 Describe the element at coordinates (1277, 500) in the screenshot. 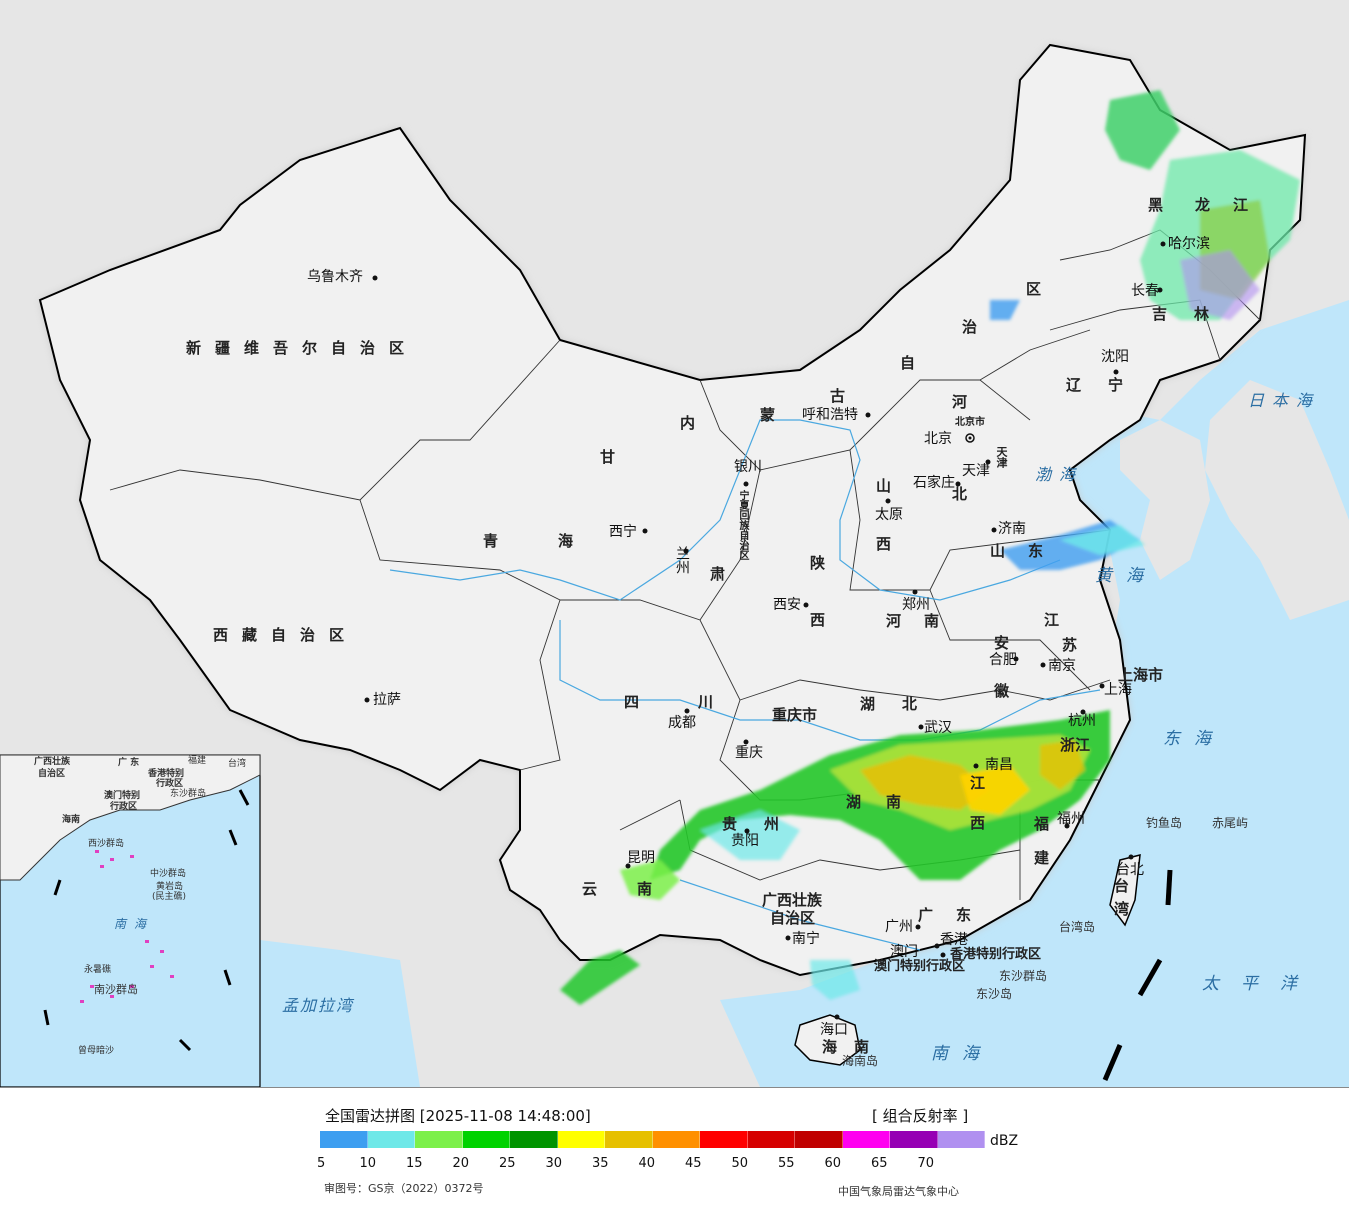

I see `japan-land` at that location.